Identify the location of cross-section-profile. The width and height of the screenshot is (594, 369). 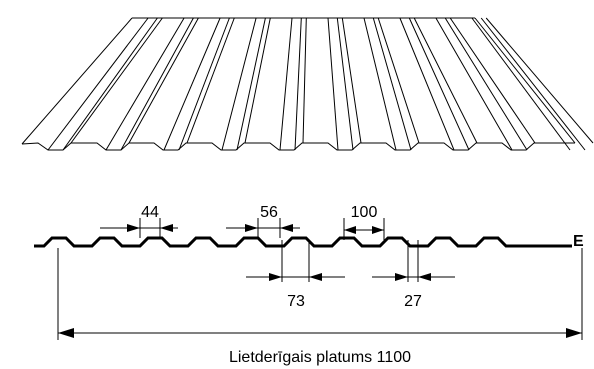
(303, 242).